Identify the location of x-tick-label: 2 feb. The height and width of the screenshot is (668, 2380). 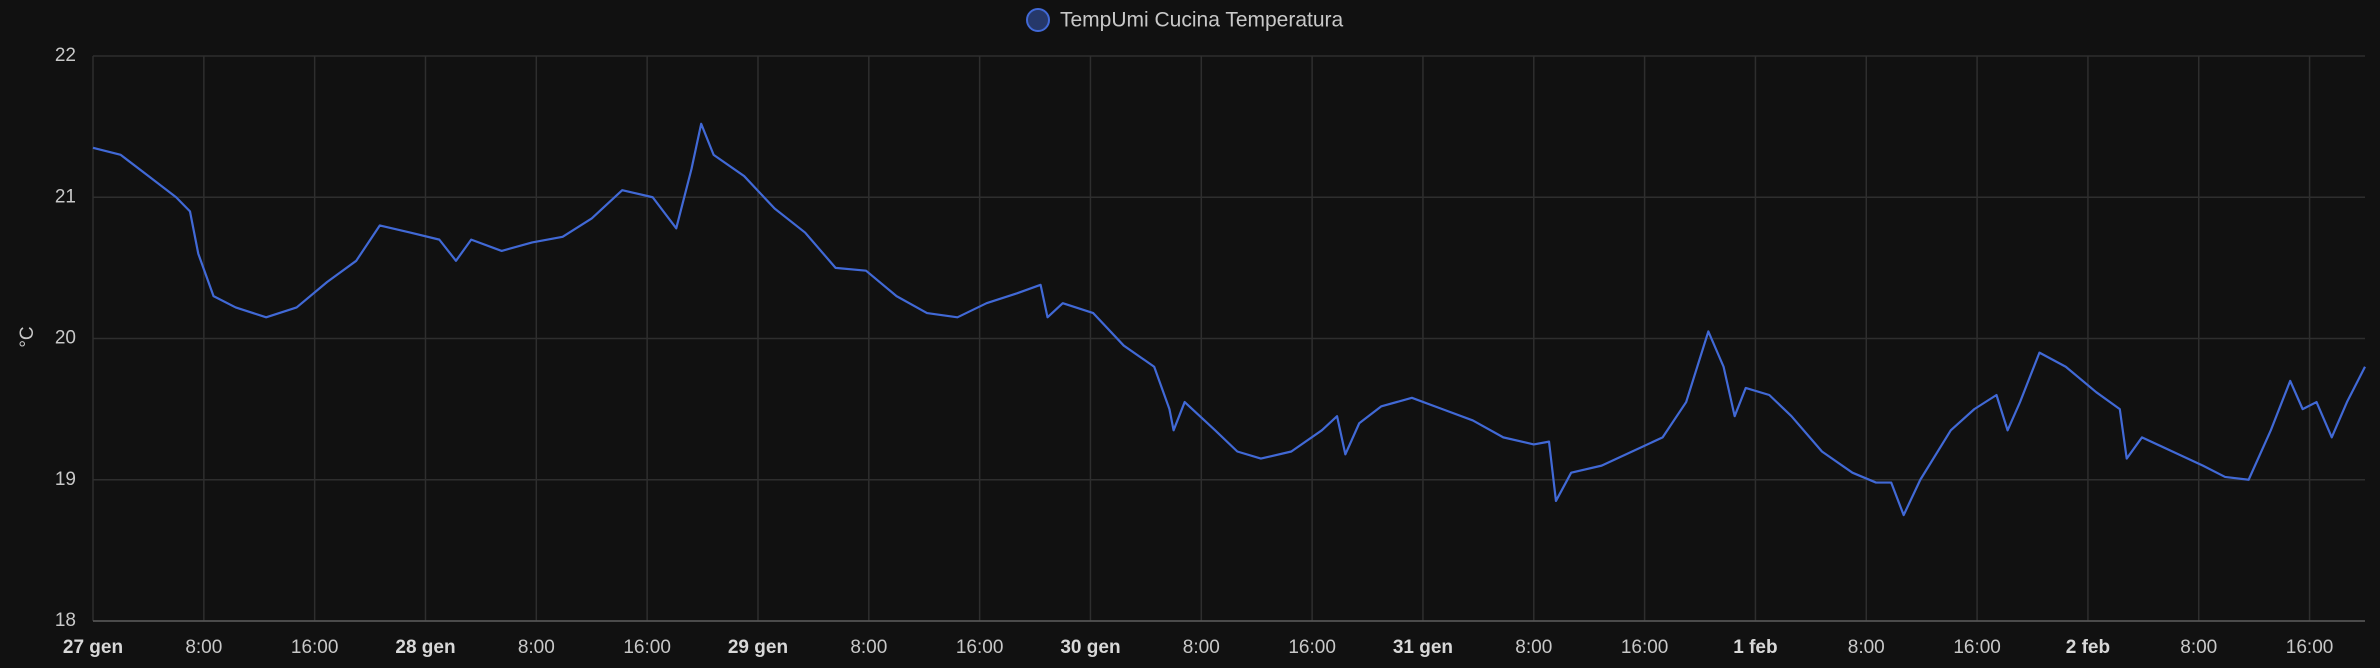
(2088, 647).